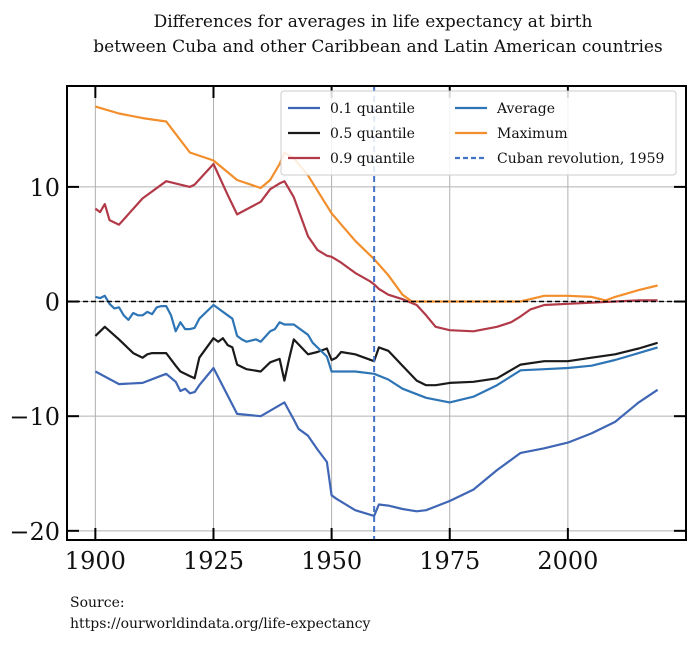  What do you see at coordinates (372, 159) in the screenshot?
I see `legend-label-2: 0.9 quantile` at bounding box center [372, 159].